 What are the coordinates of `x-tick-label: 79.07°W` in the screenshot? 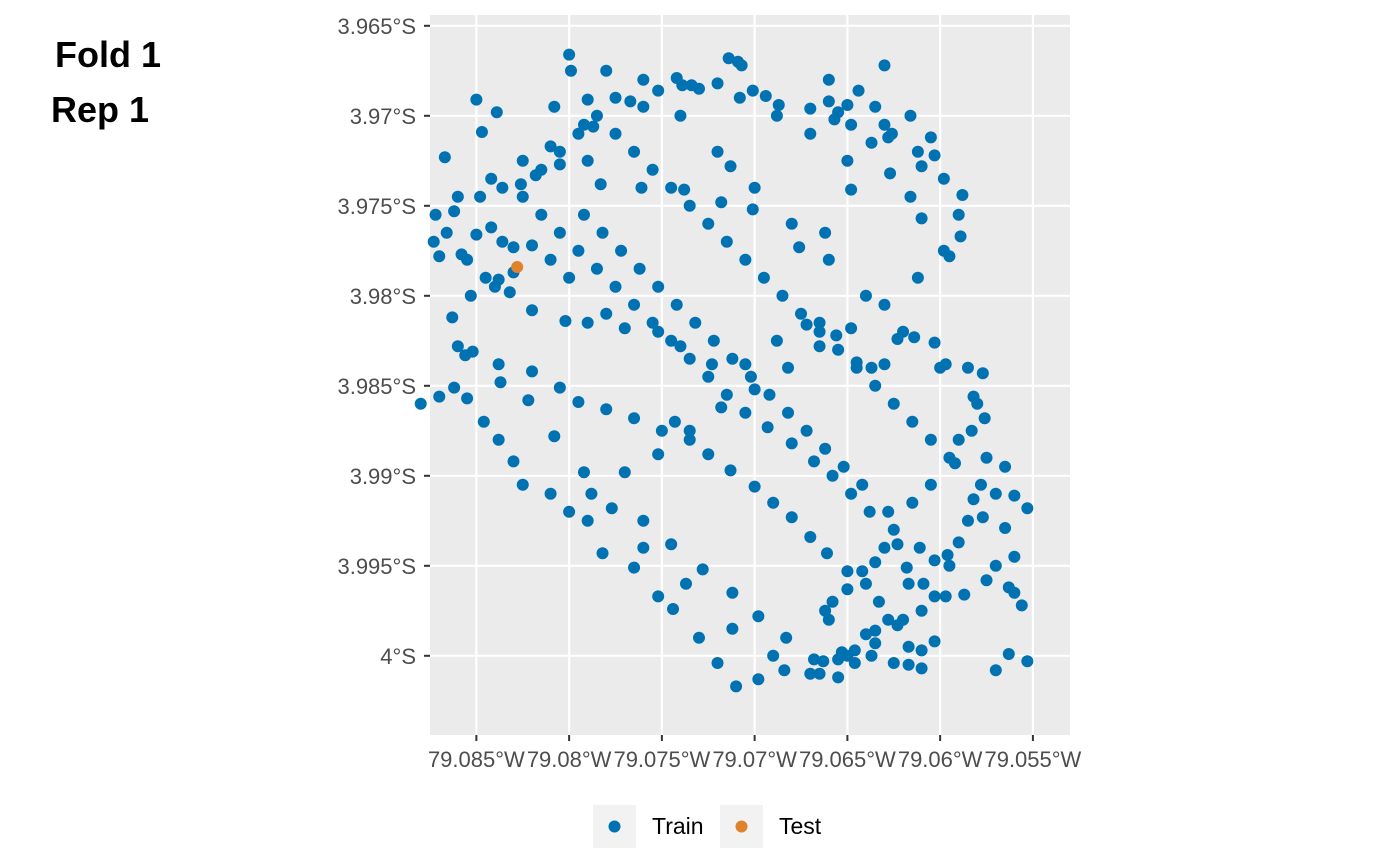 It's located at (754, 759).